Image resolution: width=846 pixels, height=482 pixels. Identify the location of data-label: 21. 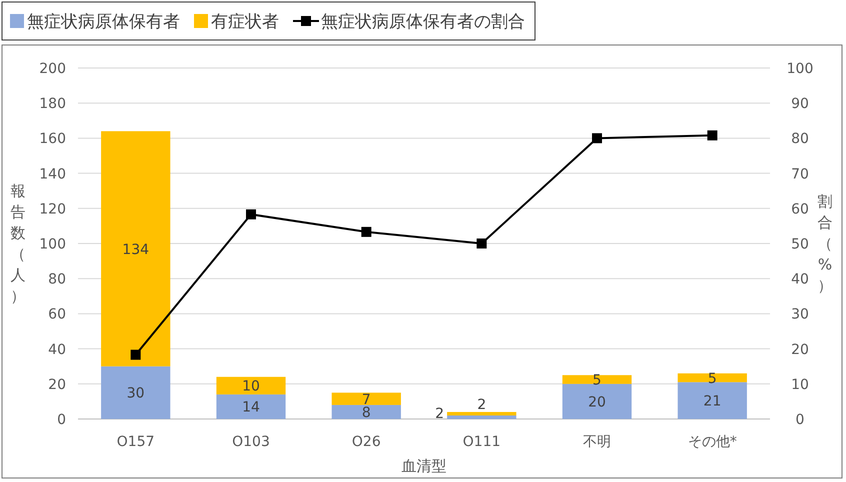
(712, 402).